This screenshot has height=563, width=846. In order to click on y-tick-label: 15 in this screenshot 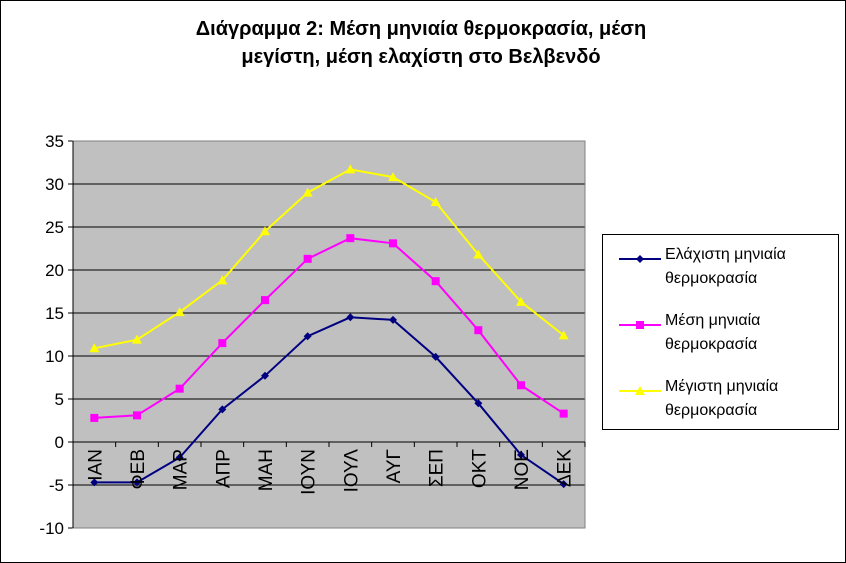, I will do `click(54, 313)`.